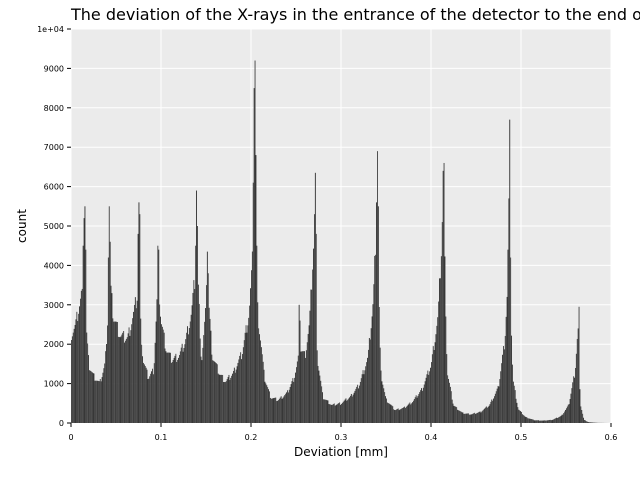  Describe the element at coordinates (22, 226) in the screenshot. I see `y-axis-title: count` at that location.